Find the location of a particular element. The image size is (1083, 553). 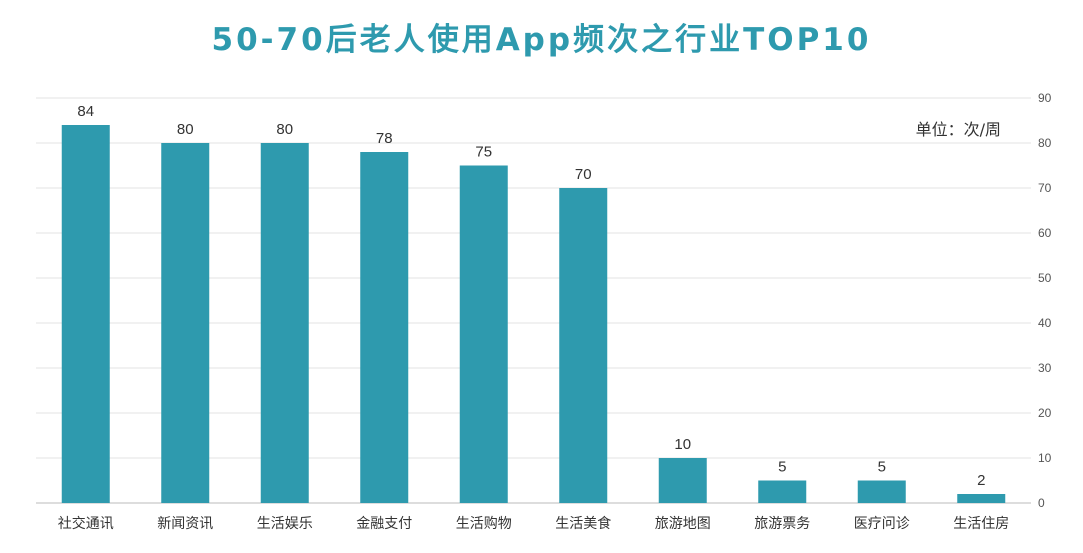

y-tick-label: 80 is located at coordinates (1045, 143).